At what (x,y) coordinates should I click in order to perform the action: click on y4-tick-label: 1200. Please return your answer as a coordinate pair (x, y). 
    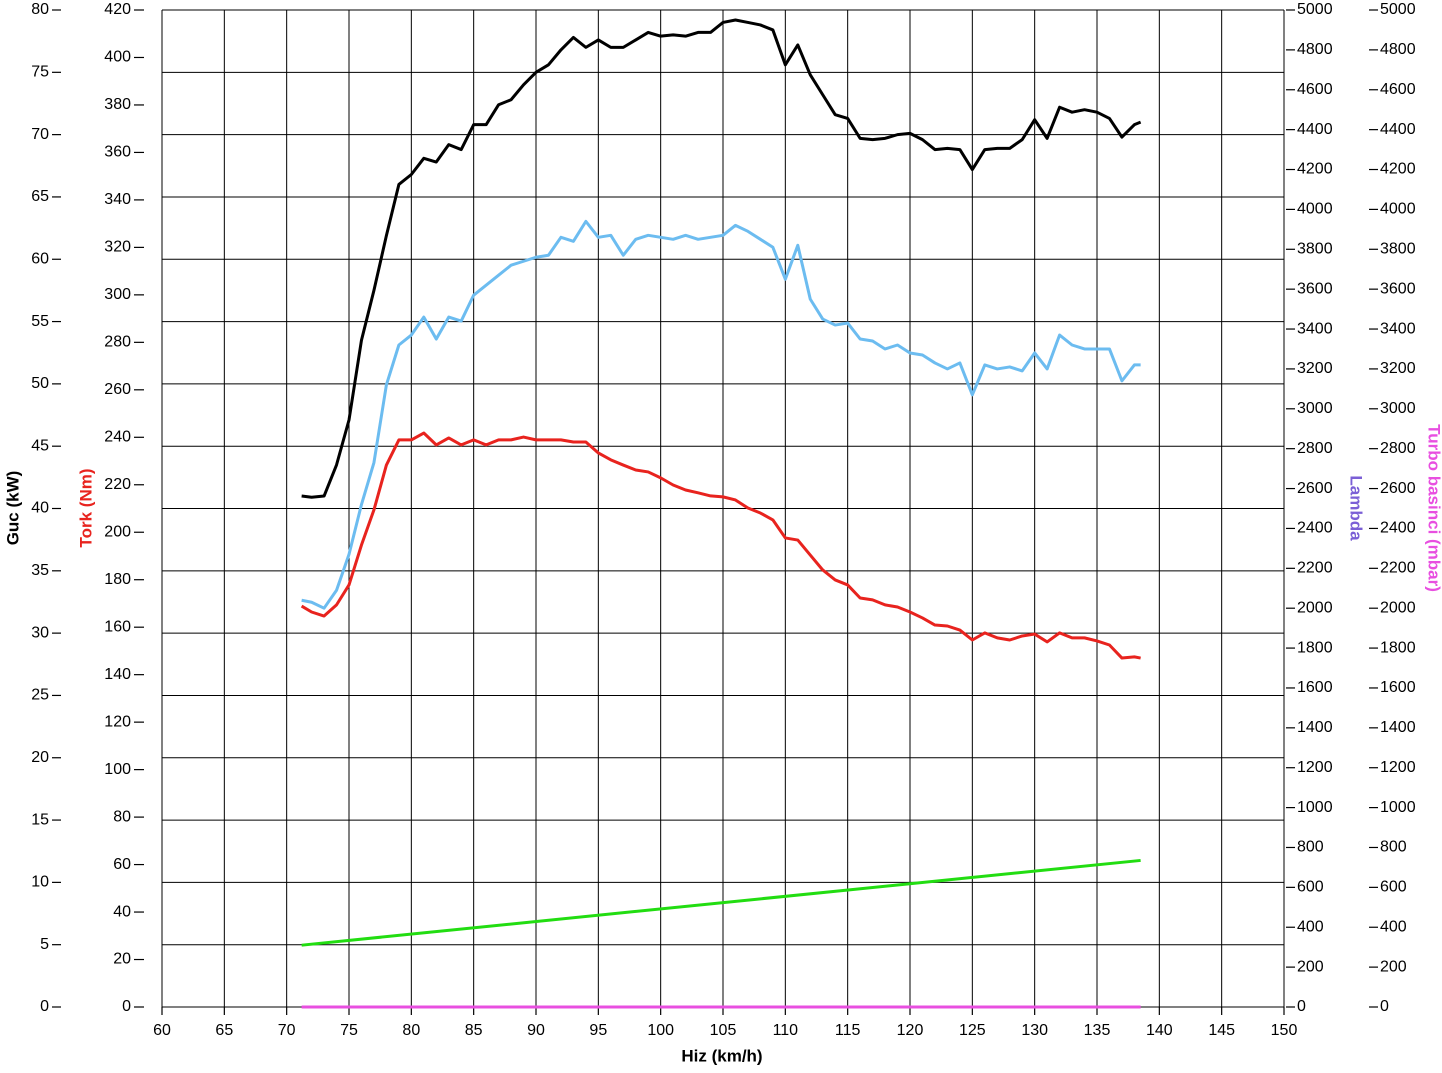
    Looking at the image, I should click on (1398, 767).